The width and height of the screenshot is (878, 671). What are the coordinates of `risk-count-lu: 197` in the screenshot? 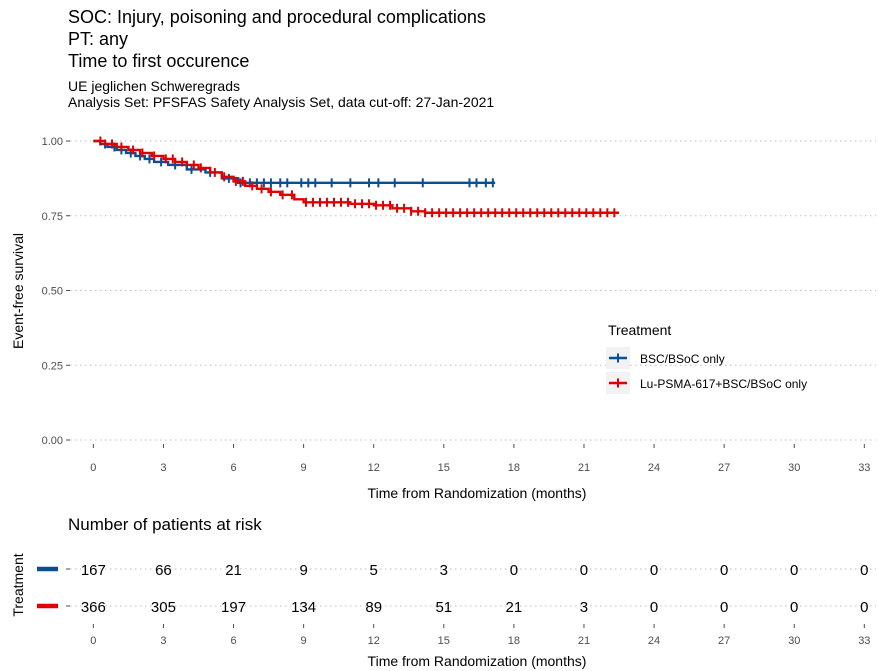 It's located at (233, 607).